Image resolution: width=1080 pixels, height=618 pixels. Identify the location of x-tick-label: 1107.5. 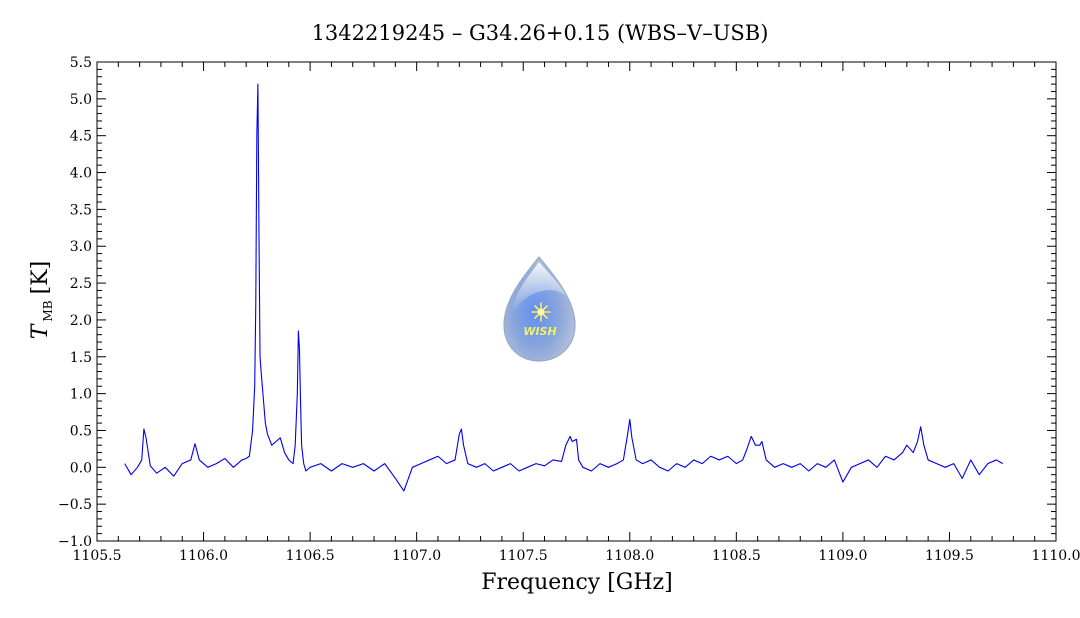
(523, 556).